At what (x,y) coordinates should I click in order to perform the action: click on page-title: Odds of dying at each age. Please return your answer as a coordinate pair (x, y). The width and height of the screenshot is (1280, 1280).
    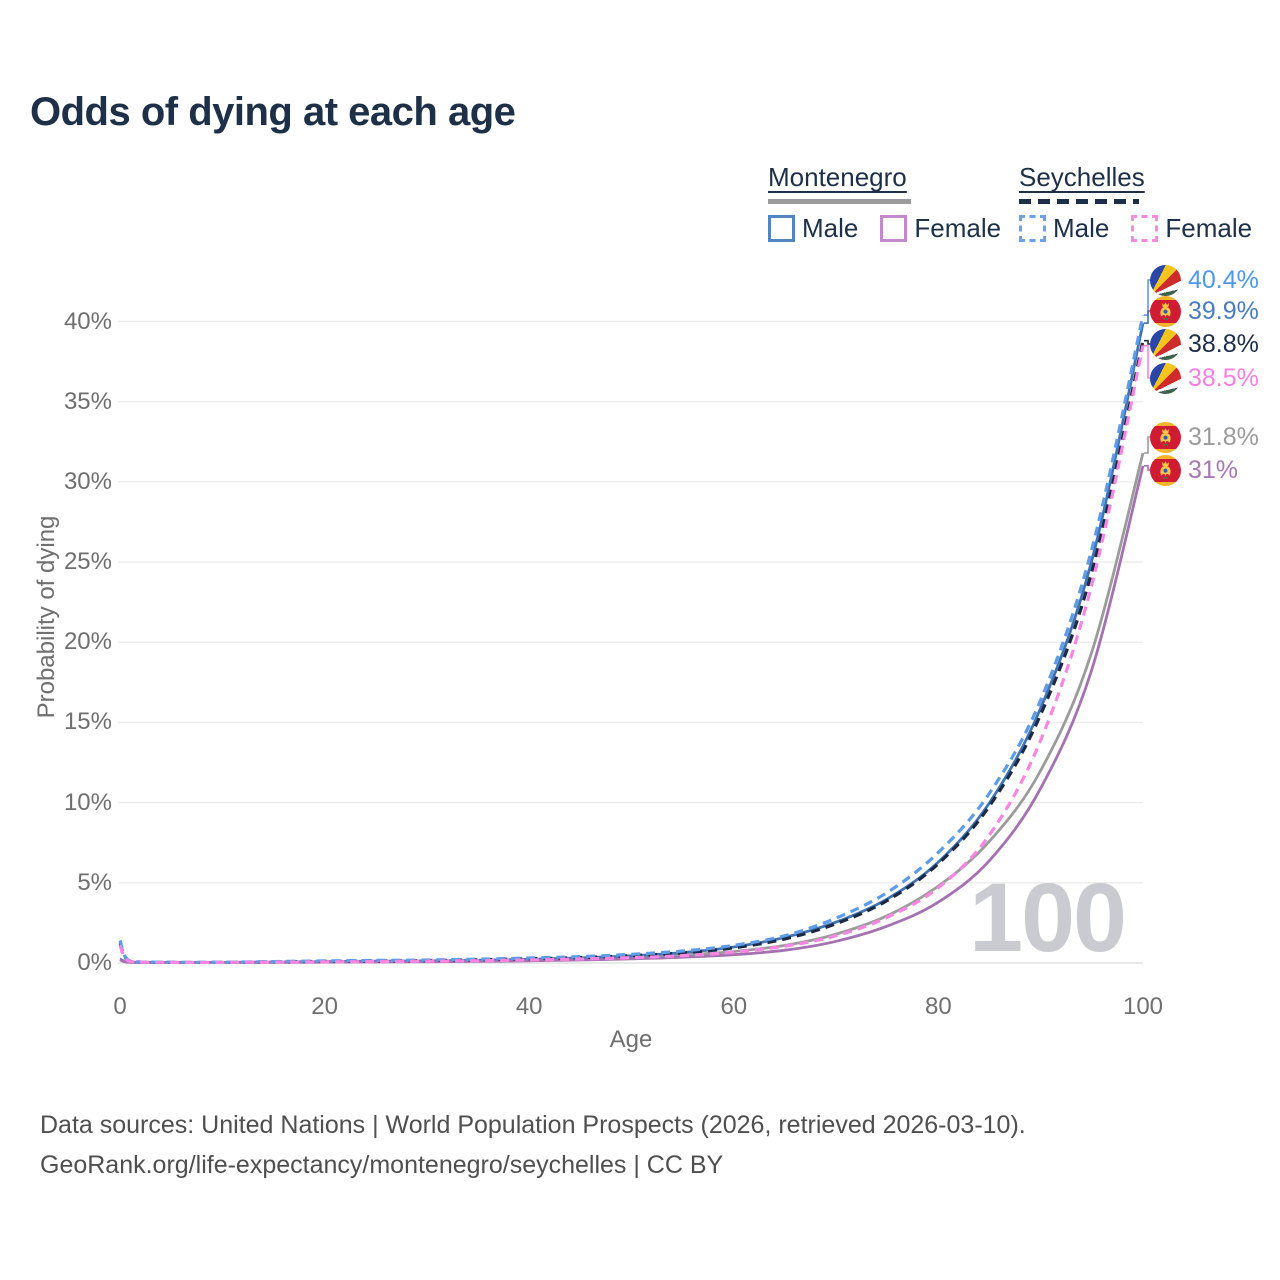
    Looking at the image, I should click on (273, 112).